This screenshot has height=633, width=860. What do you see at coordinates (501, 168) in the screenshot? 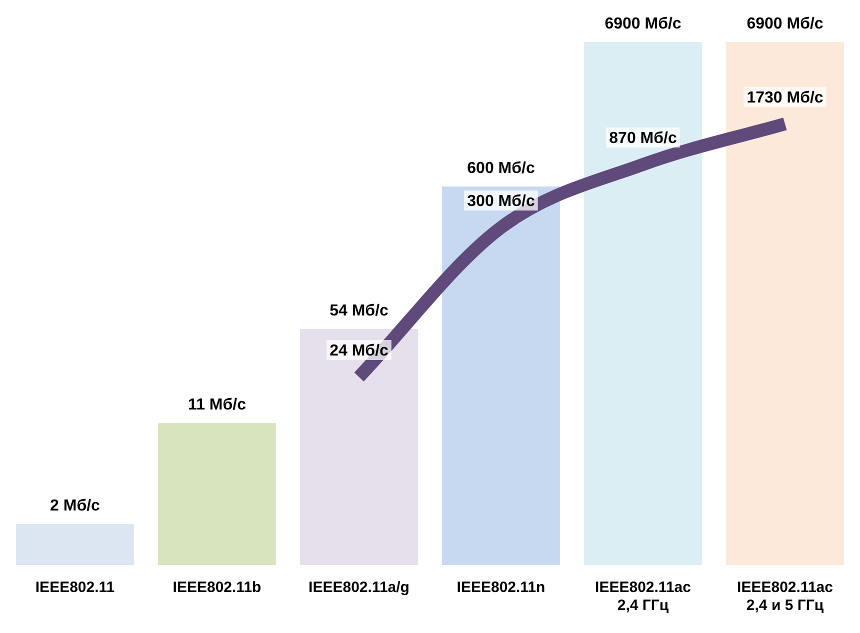
I see `data-label: 600 Мб/с` at bounding box center [501, 168].